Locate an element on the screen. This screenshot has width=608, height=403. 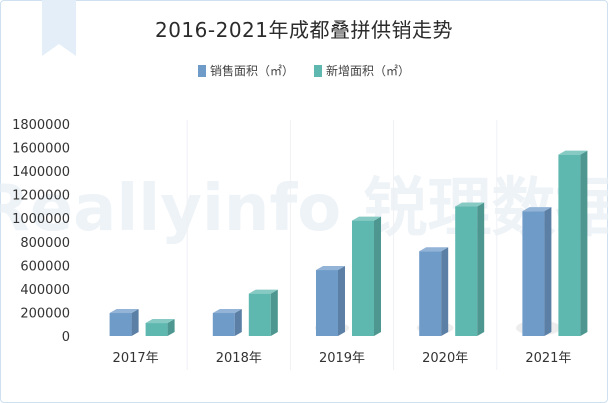
x-tick-label: 2021年 is located at coordinates (548, 358).